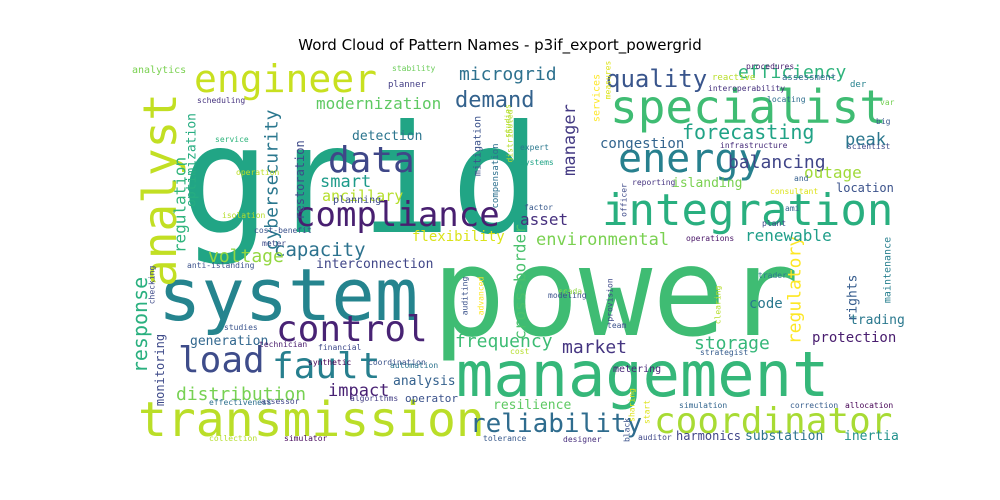 The width and height of the screenshot is (1000, 500). I want to click on word-detection: detection, so click(387, 136).